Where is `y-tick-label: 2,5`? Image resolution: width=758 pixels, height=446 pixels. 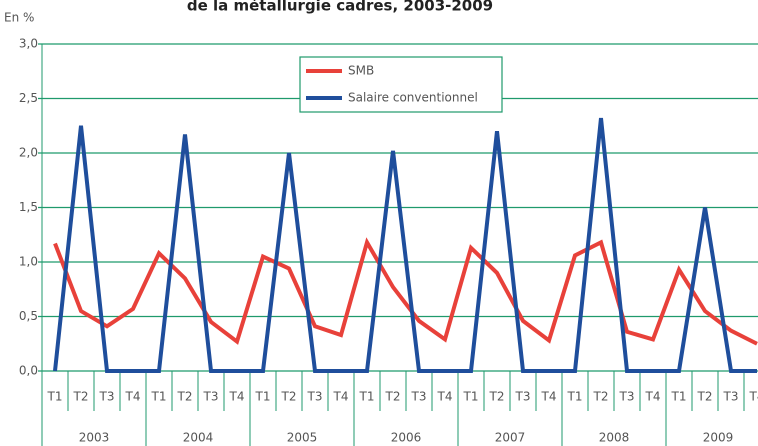
y-tick-label: 2,5 is located at coordinates (28, 98).